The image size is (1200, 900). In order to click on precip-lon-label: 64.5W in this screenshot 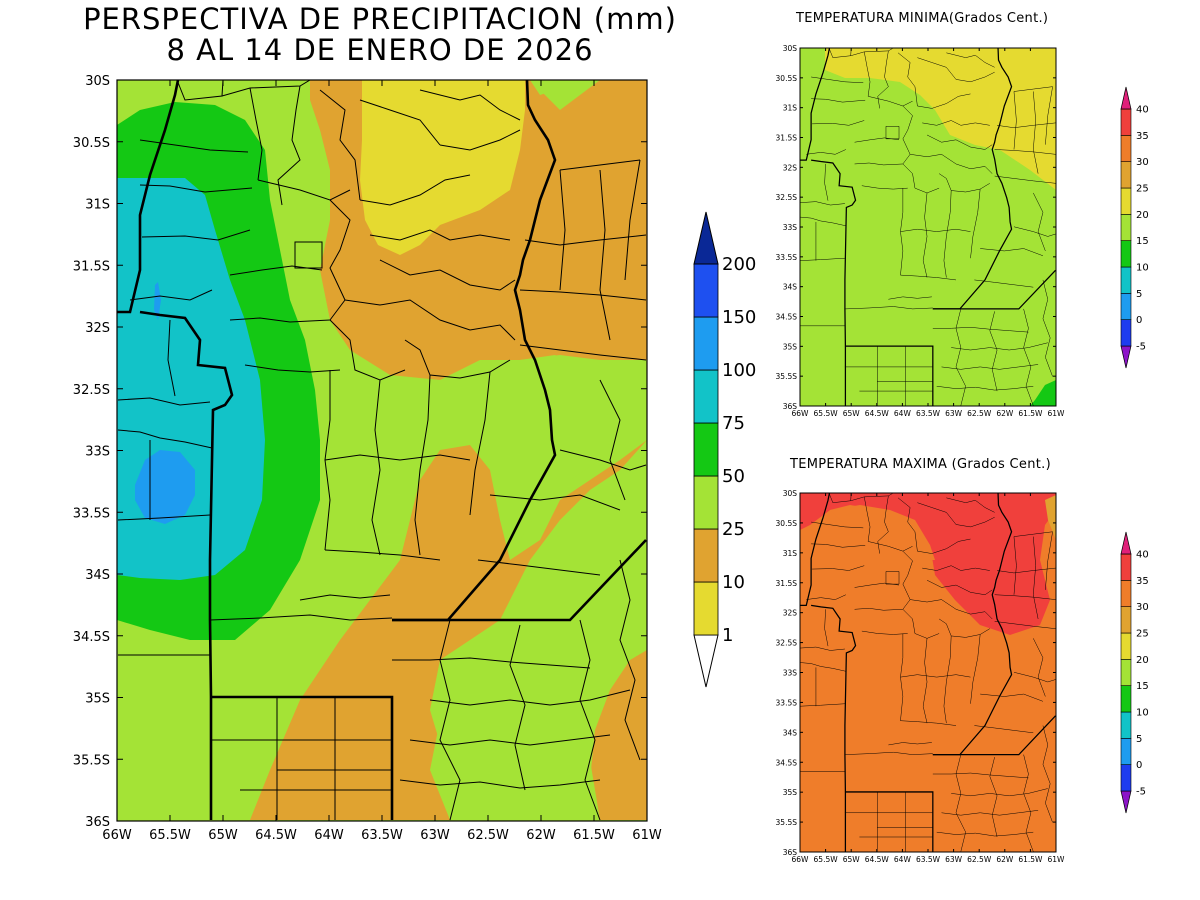, I will do `click(276, 835)`.